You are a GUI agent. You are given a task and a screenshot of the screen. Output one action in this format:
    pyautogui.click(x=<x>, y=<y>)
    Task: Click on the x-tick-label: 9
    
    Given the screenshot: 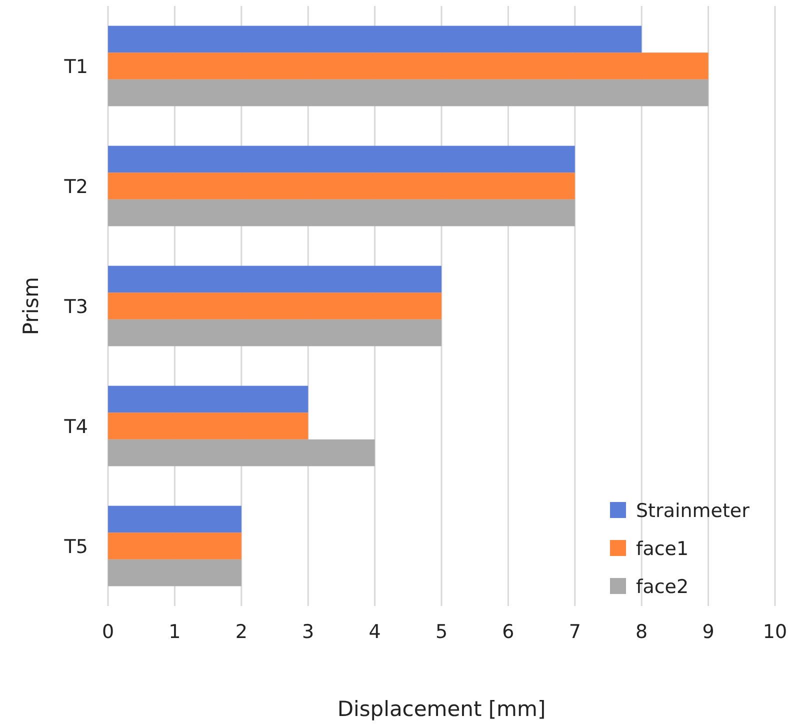 What is the action you would take?
    pyautogui.click(x=708, y=632)
    